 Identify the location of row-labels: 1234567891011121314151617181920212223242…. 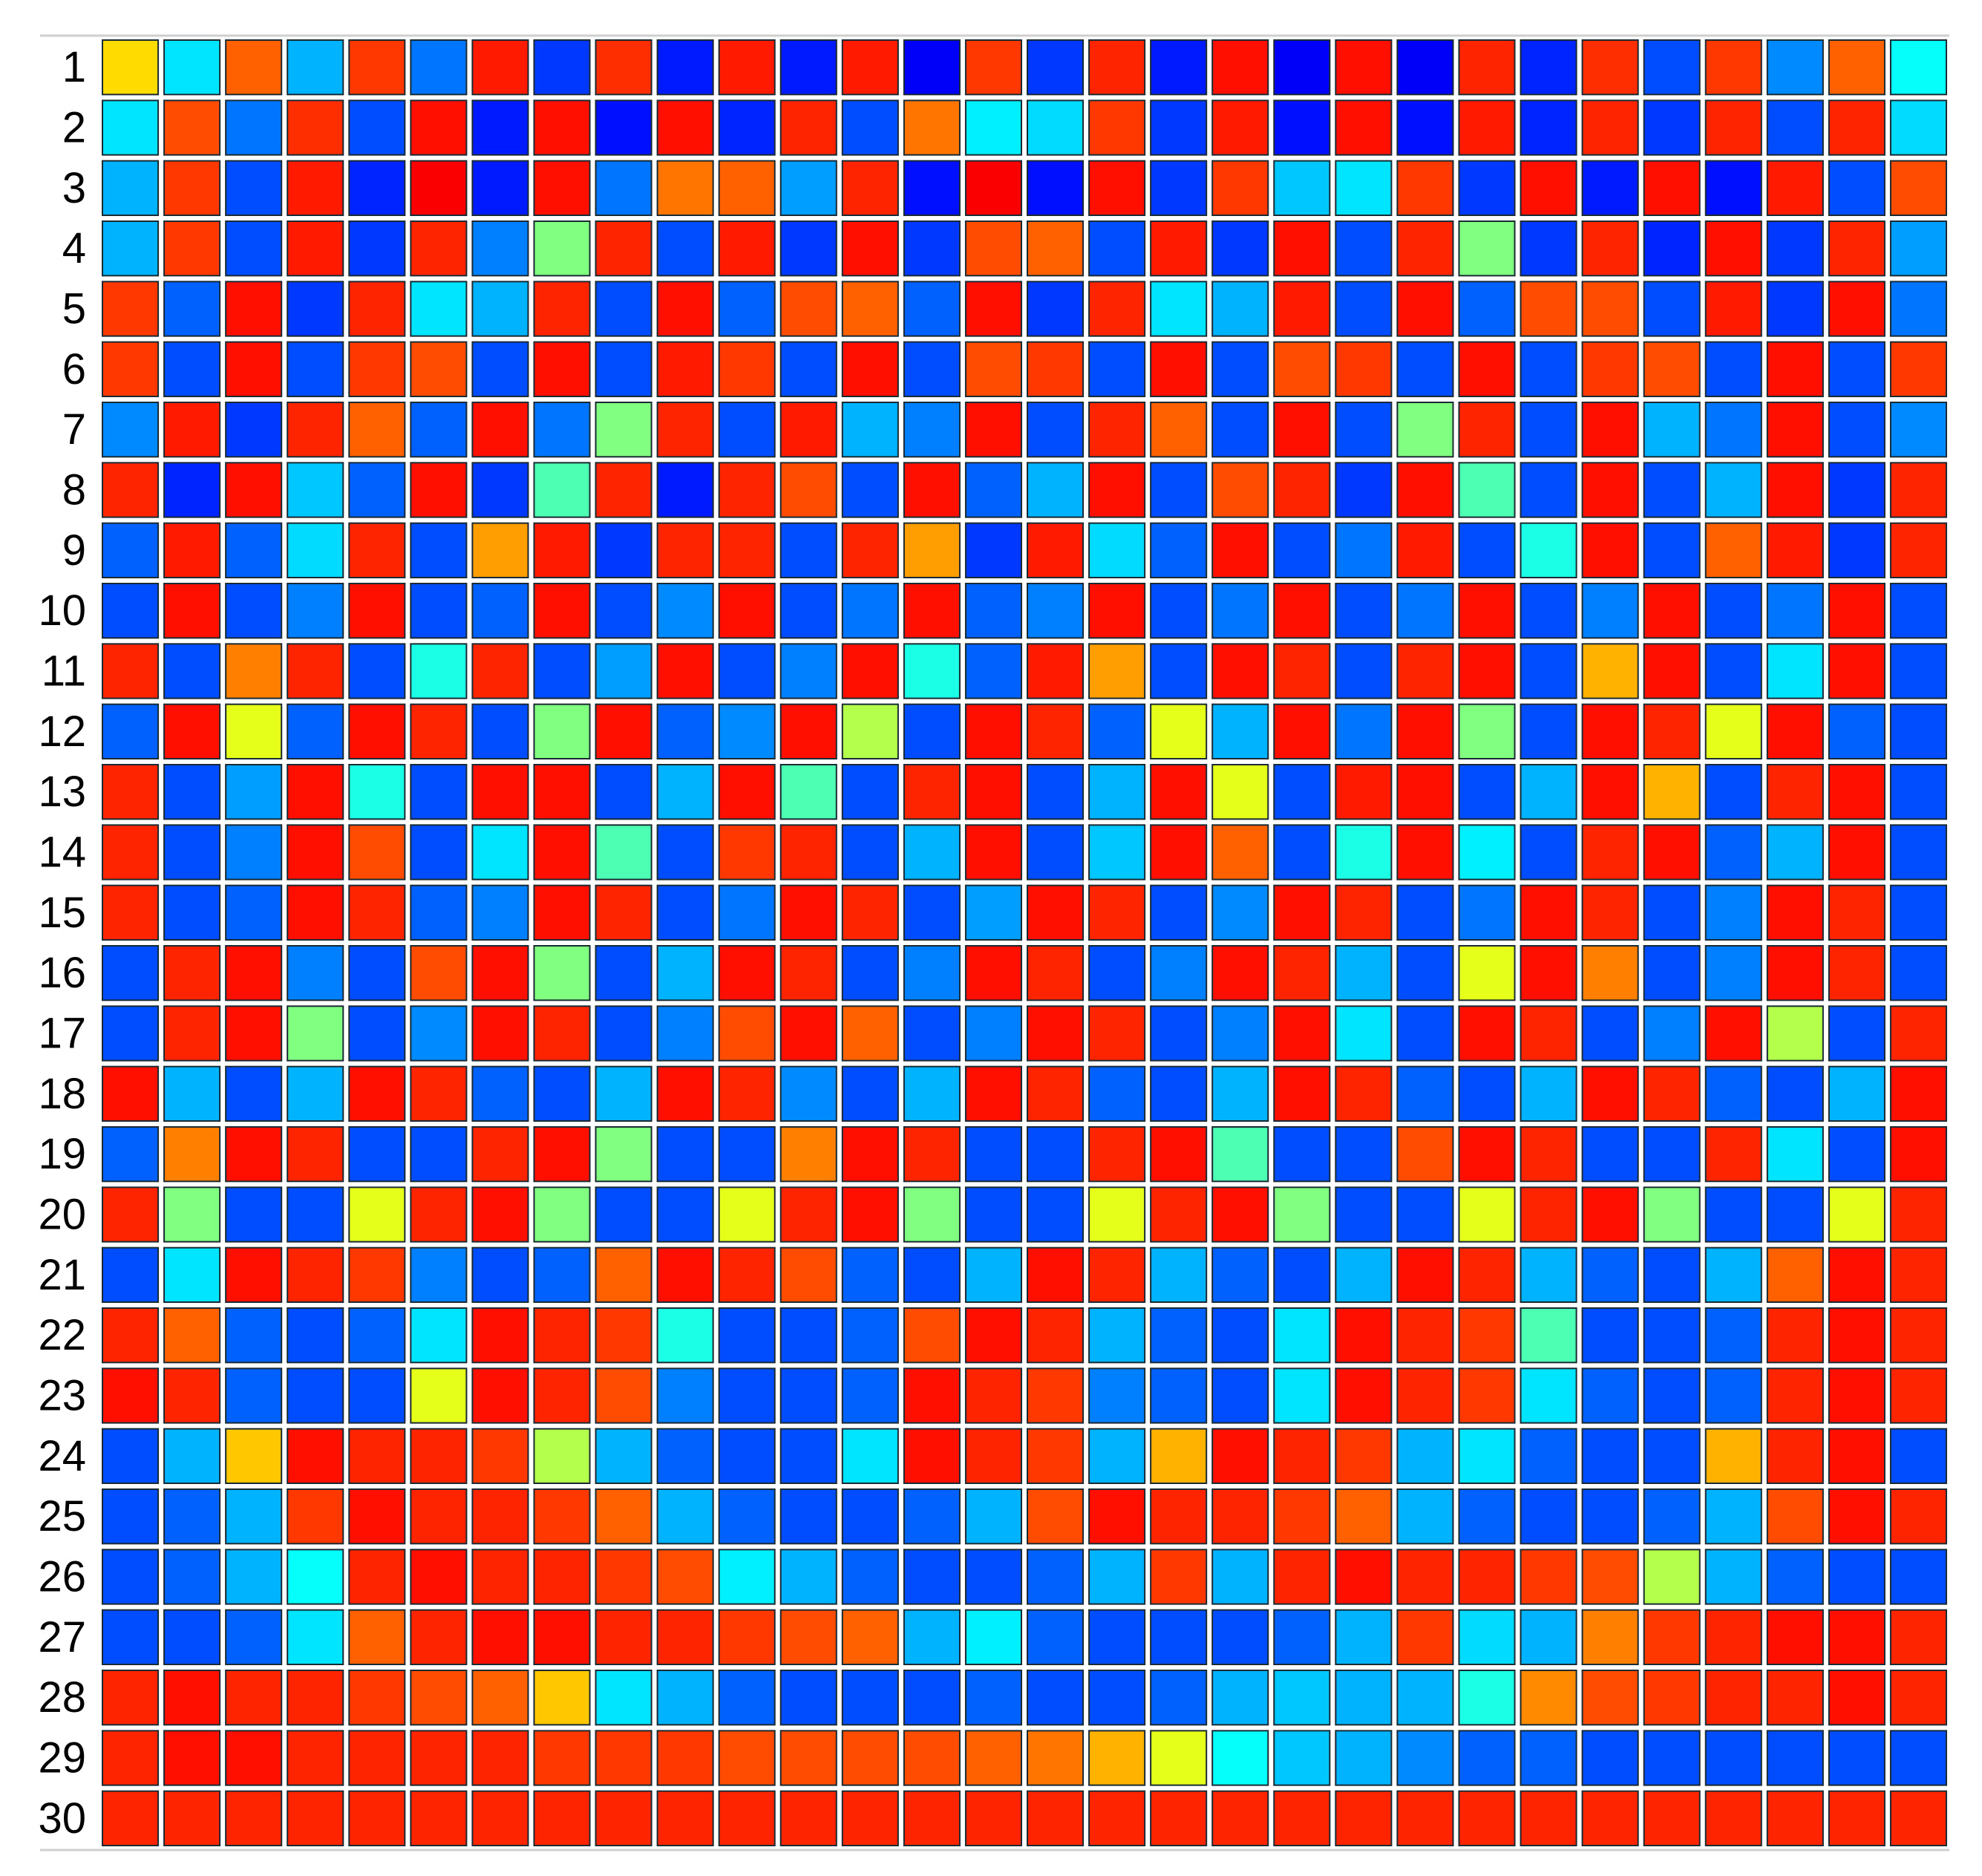
(62, 943).